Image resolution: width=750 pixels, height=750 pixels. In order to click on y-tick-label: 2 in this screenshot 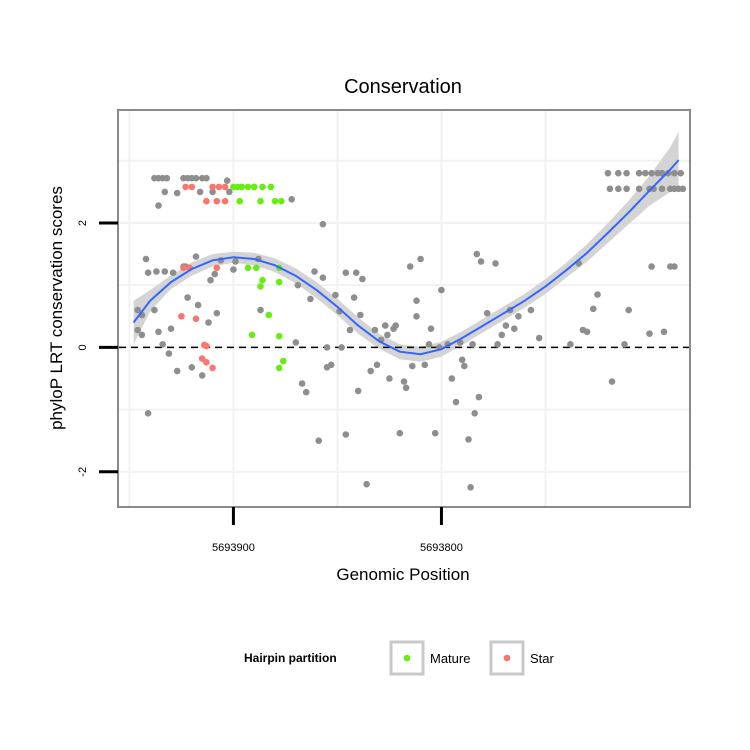, I will do `click(83, 223)`.